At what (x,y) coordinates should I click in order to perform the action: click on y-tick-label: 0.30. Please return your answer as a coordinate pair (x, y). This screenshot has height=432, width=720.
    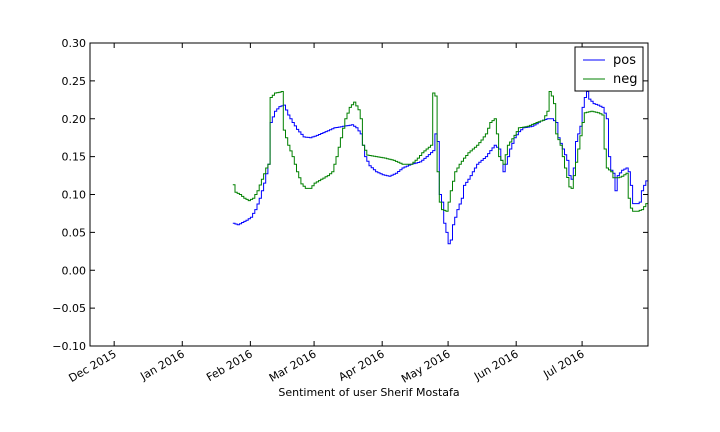
    Looking at the image, I should click on (74, 43).